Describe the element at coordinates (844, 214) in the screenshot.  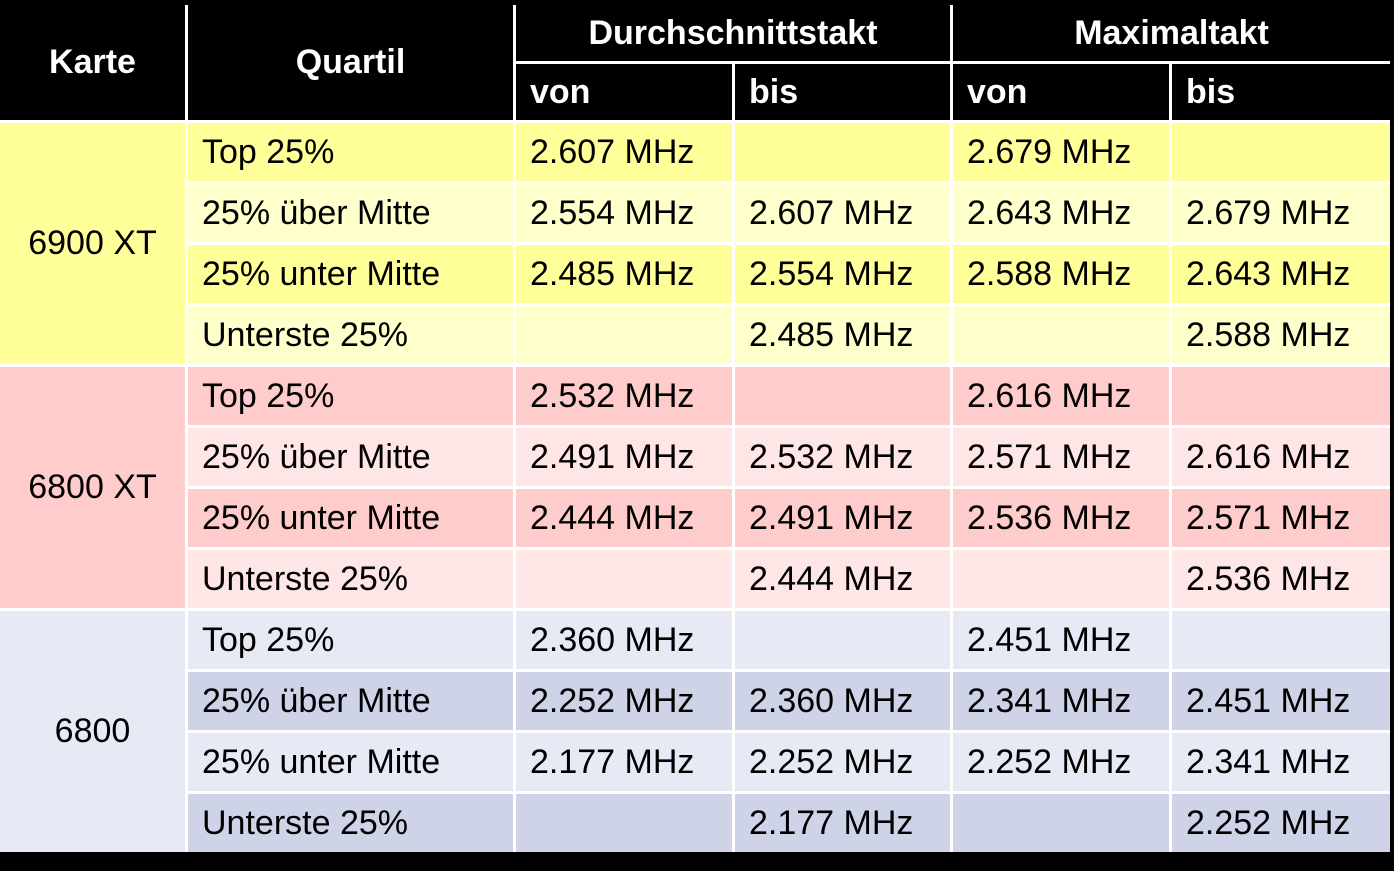
I see `avg-to-cell: 2.607 MHz` at that location.